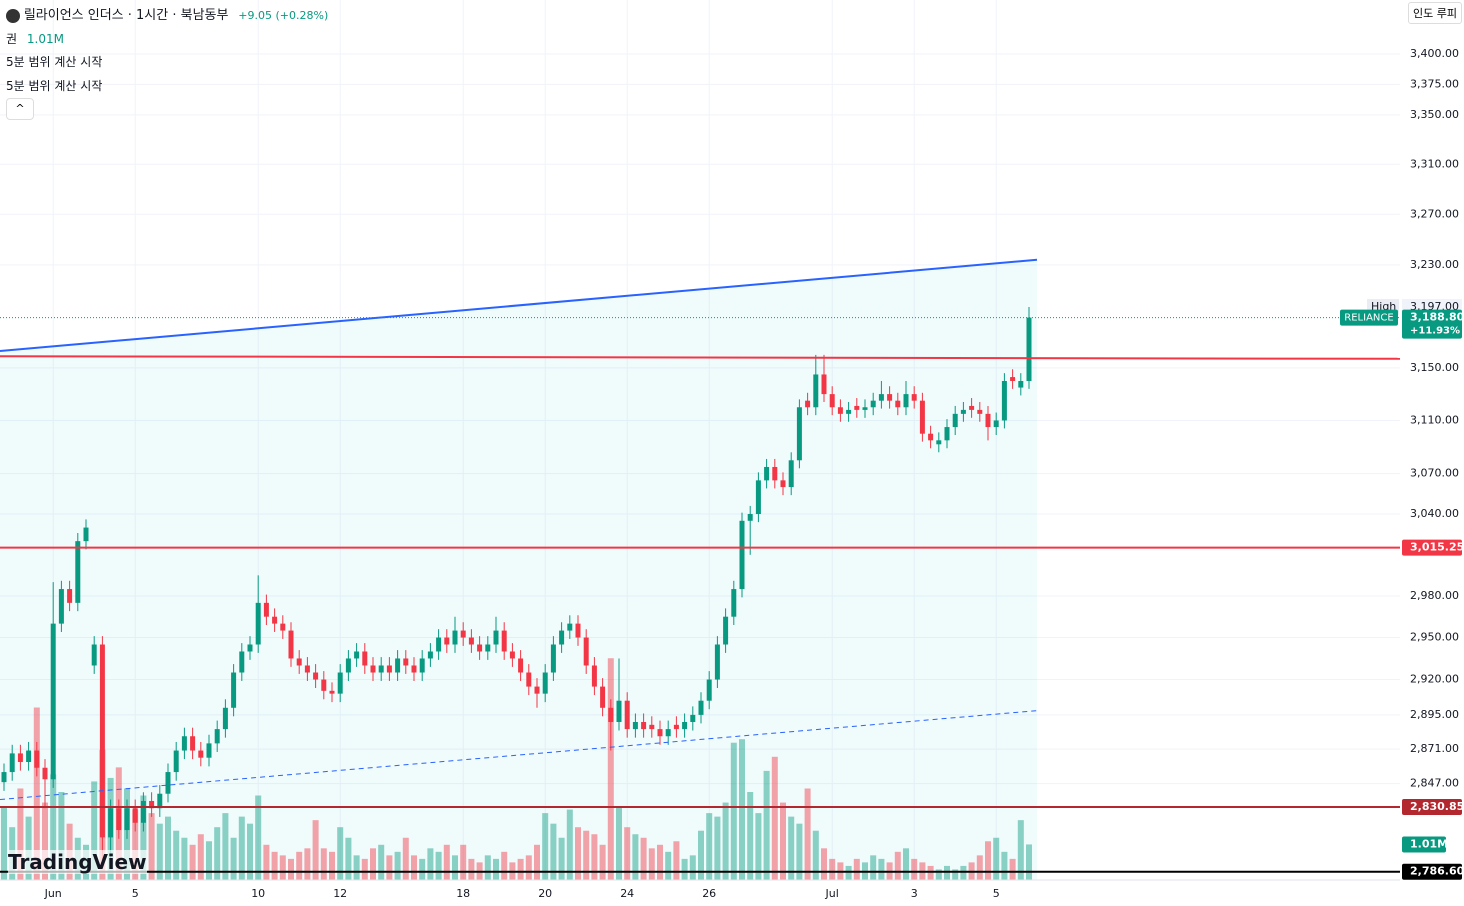 The height and width of the screenshot is (906, 1464). I want to click on volume-label-box, so click(1424, 844).